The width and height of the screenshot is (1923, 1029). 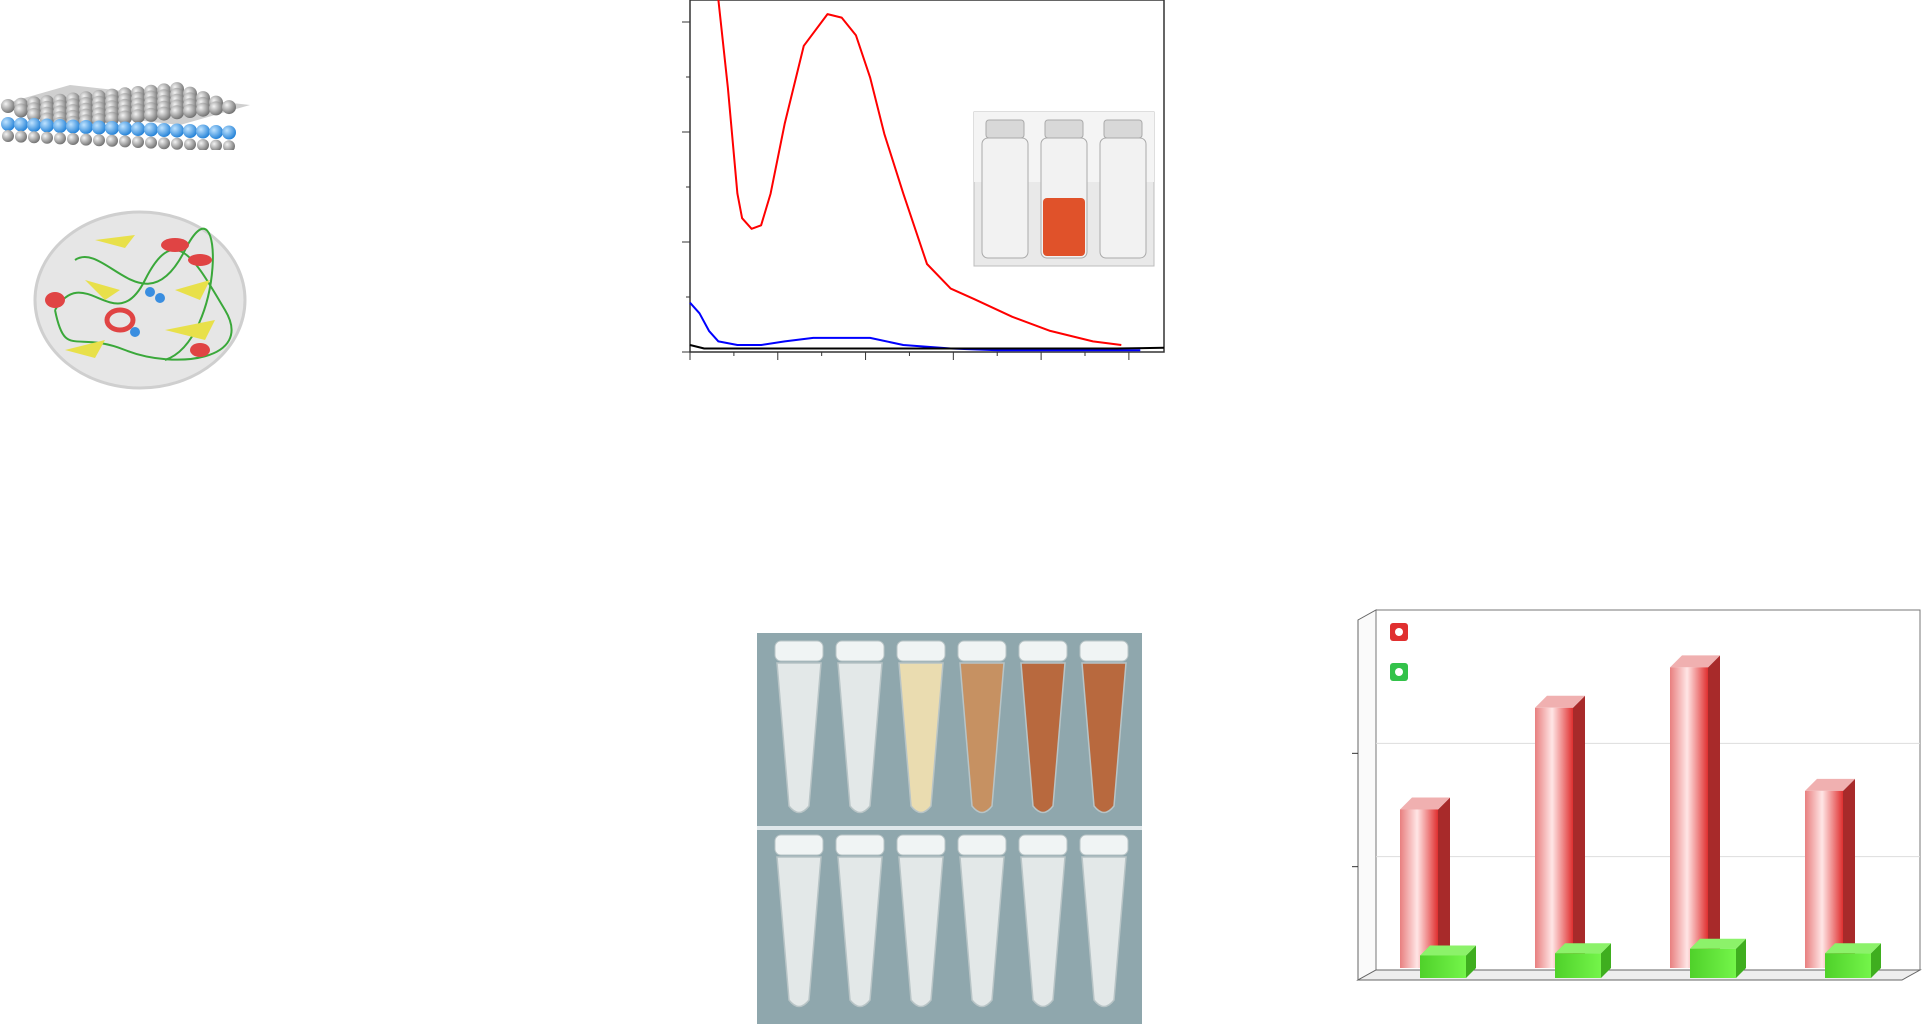 I want to click on nanosheet-illustration, so click(x=125, y=116).